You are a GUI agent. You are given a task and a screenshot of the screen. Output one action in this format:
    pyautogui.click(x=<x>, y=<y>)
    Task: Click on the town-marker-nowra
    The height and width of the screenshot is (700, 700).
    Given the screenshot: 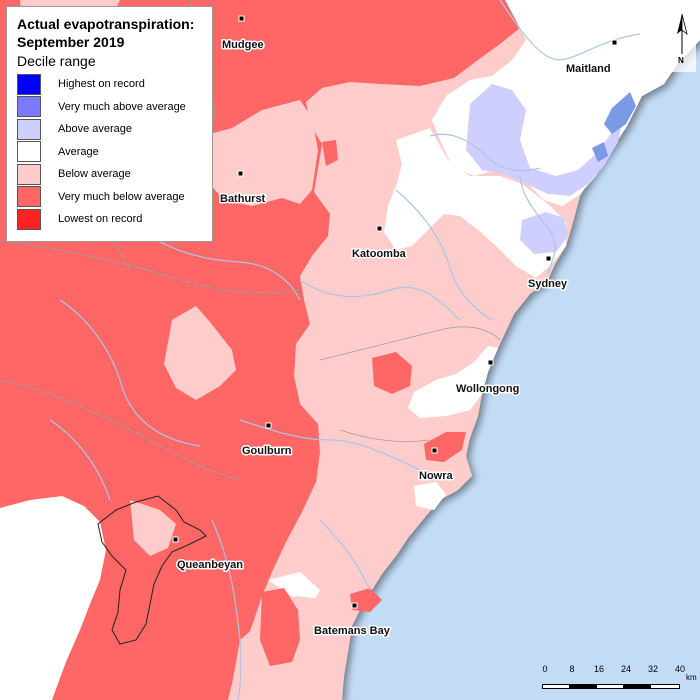 What is the action you would take?
    pyautogui.click(x=434, y=450)
    